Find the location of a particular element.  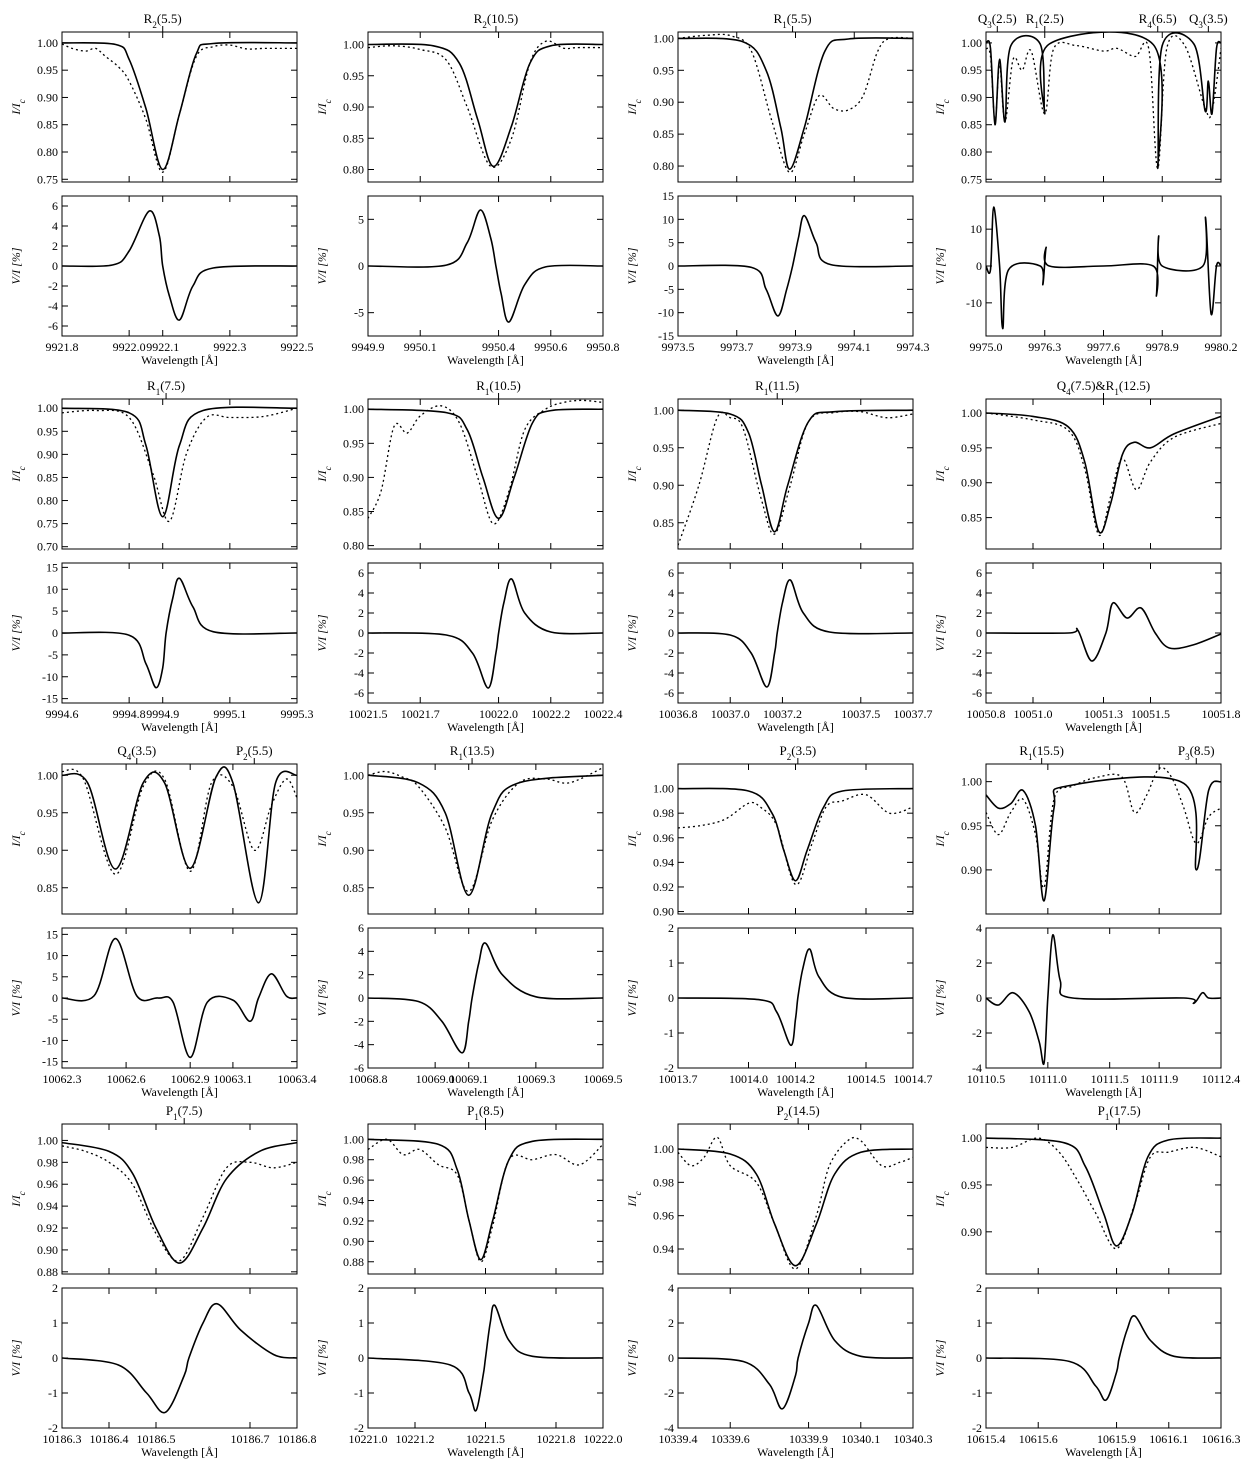

y-tick-label: 1 is located at coordinates (979, 1323).